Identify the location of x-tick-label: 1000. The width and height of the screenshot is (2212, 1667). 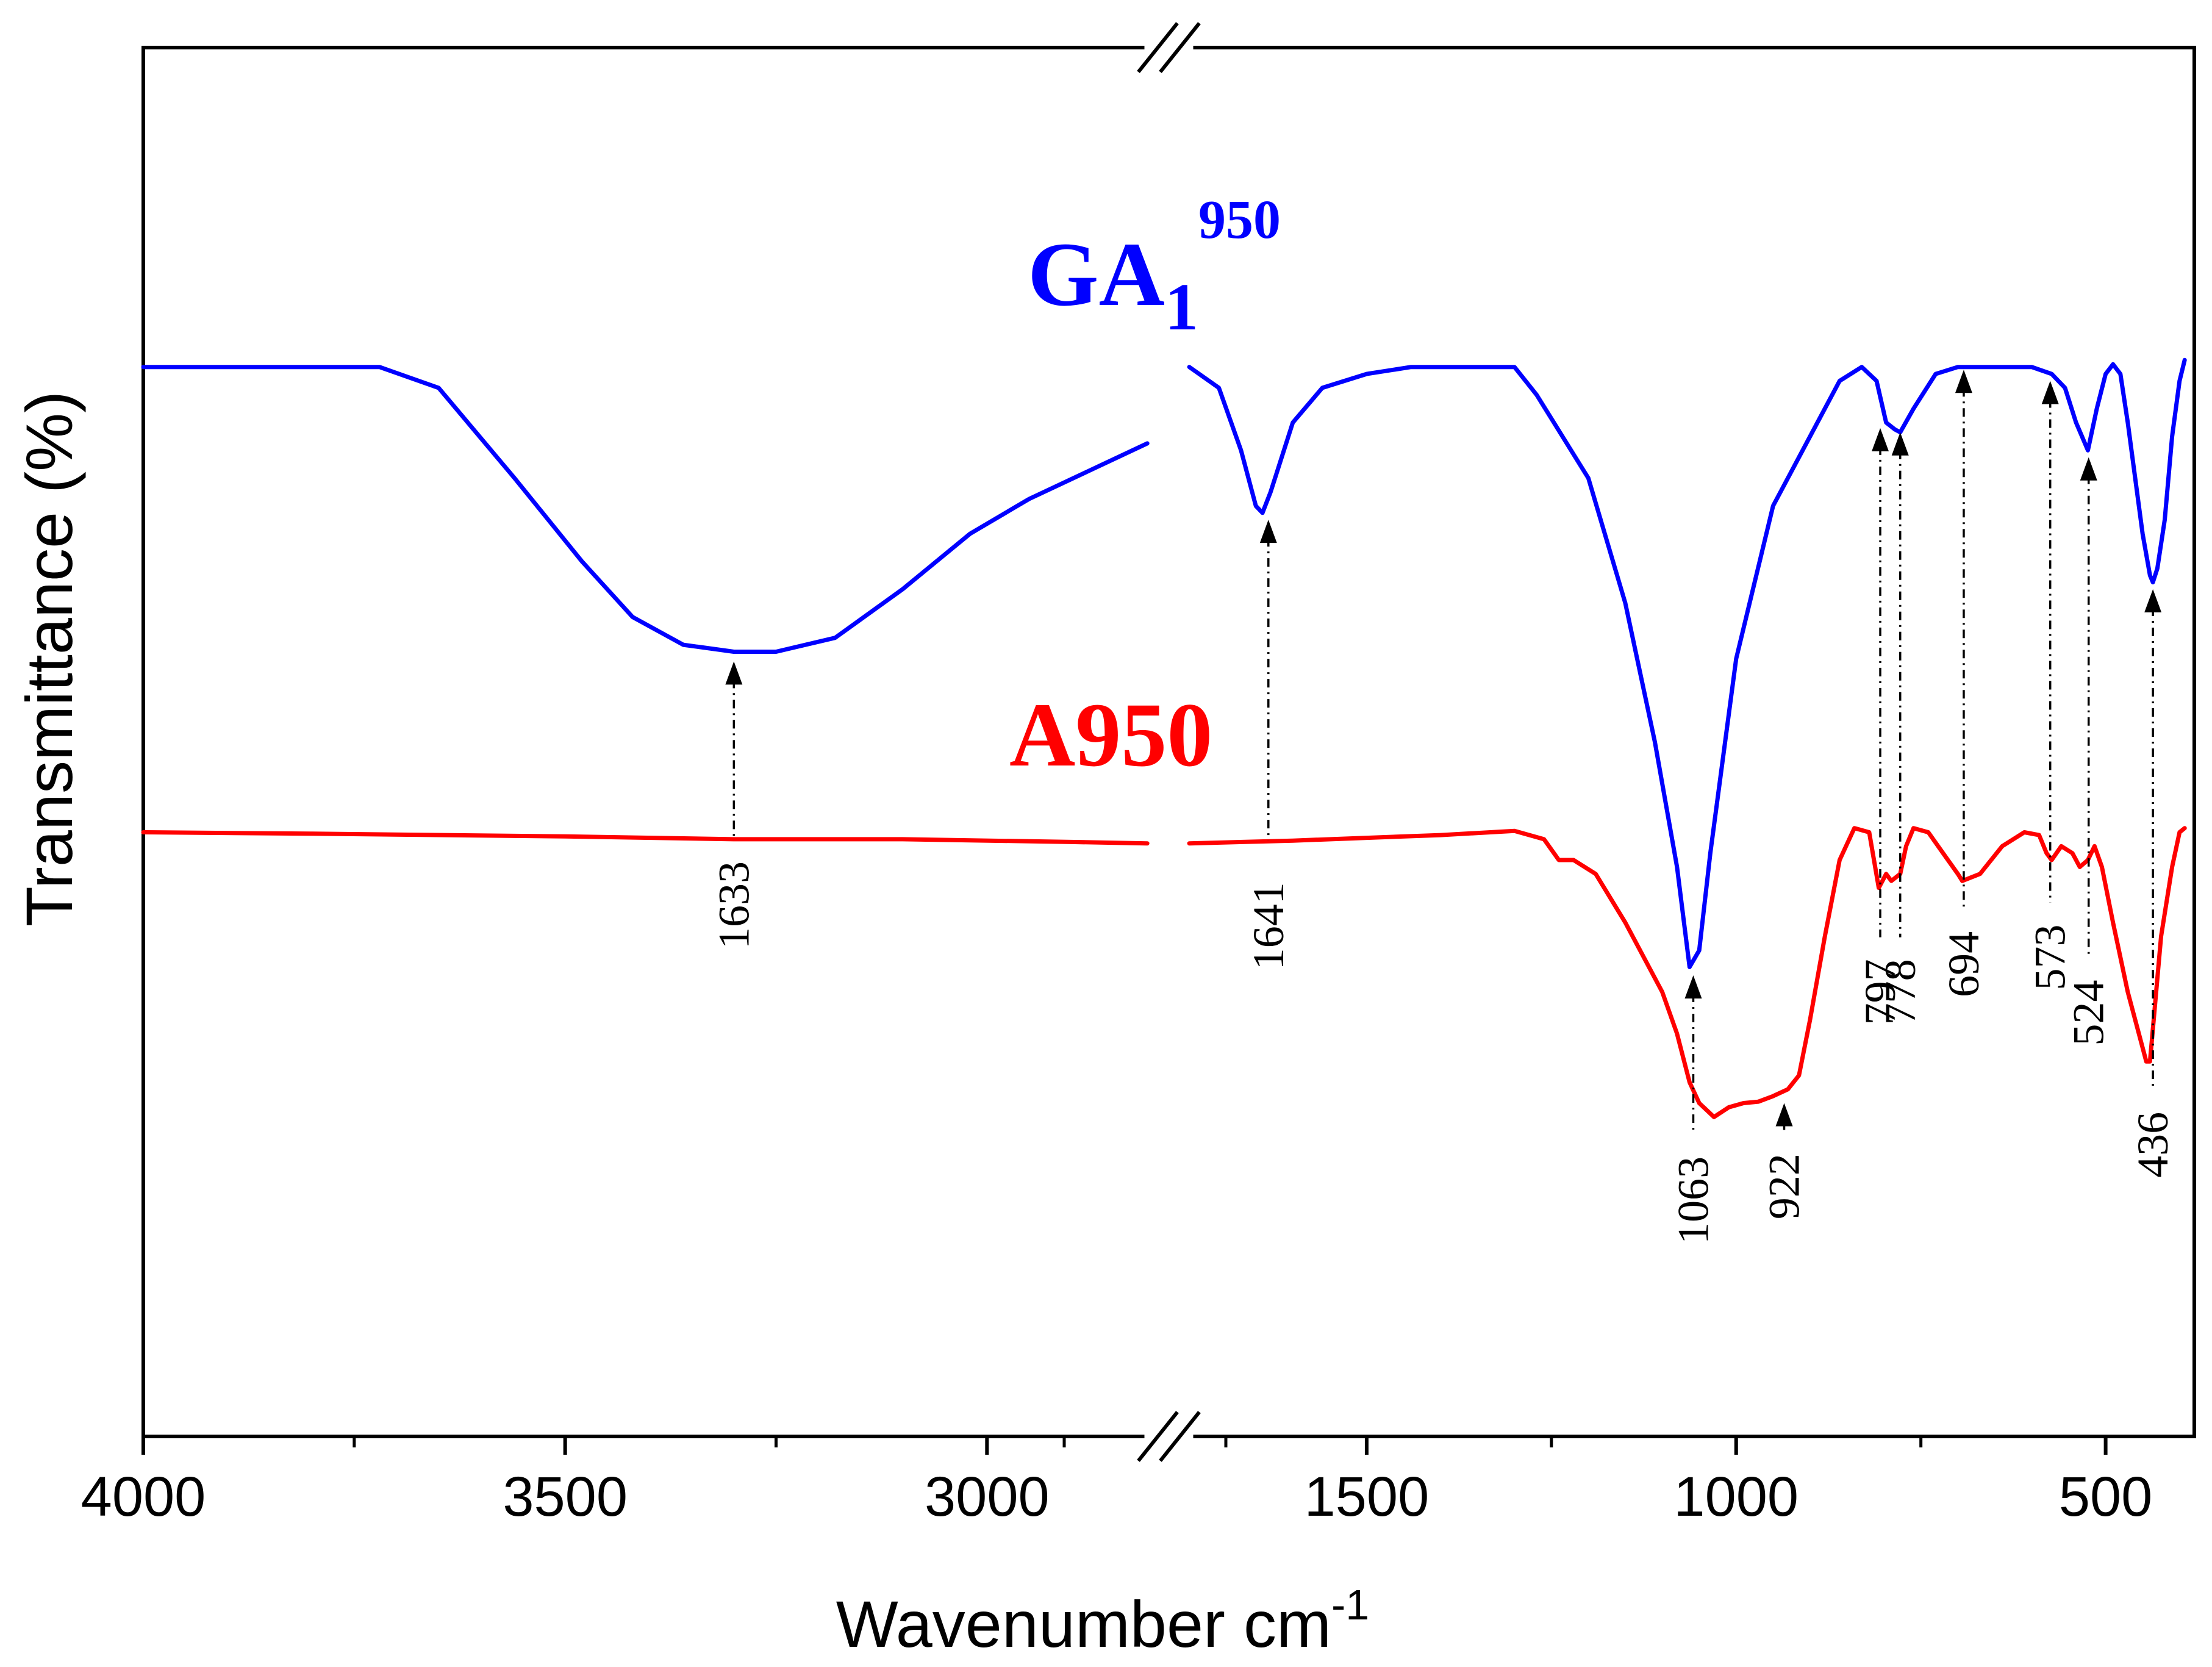
(1736, 1497).